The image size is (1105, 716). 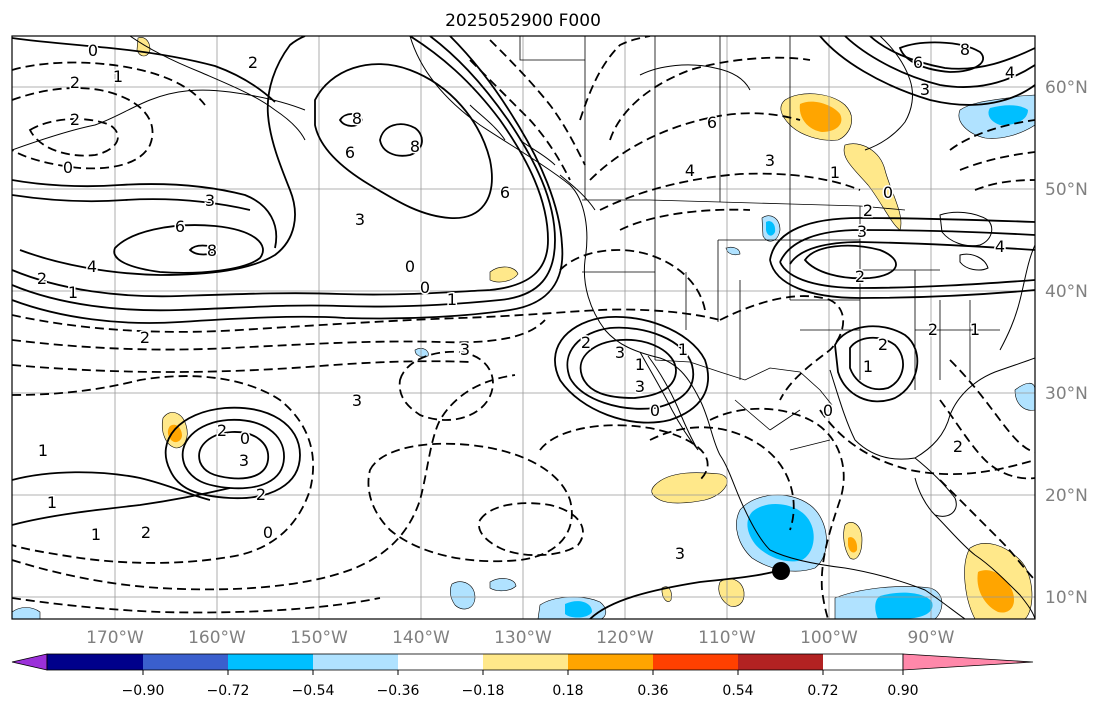 What do you see at coordinates (143, 691) in the screenshot?
I see `colorbar-tick-label: −0.90` at bounding box center [143, 691].